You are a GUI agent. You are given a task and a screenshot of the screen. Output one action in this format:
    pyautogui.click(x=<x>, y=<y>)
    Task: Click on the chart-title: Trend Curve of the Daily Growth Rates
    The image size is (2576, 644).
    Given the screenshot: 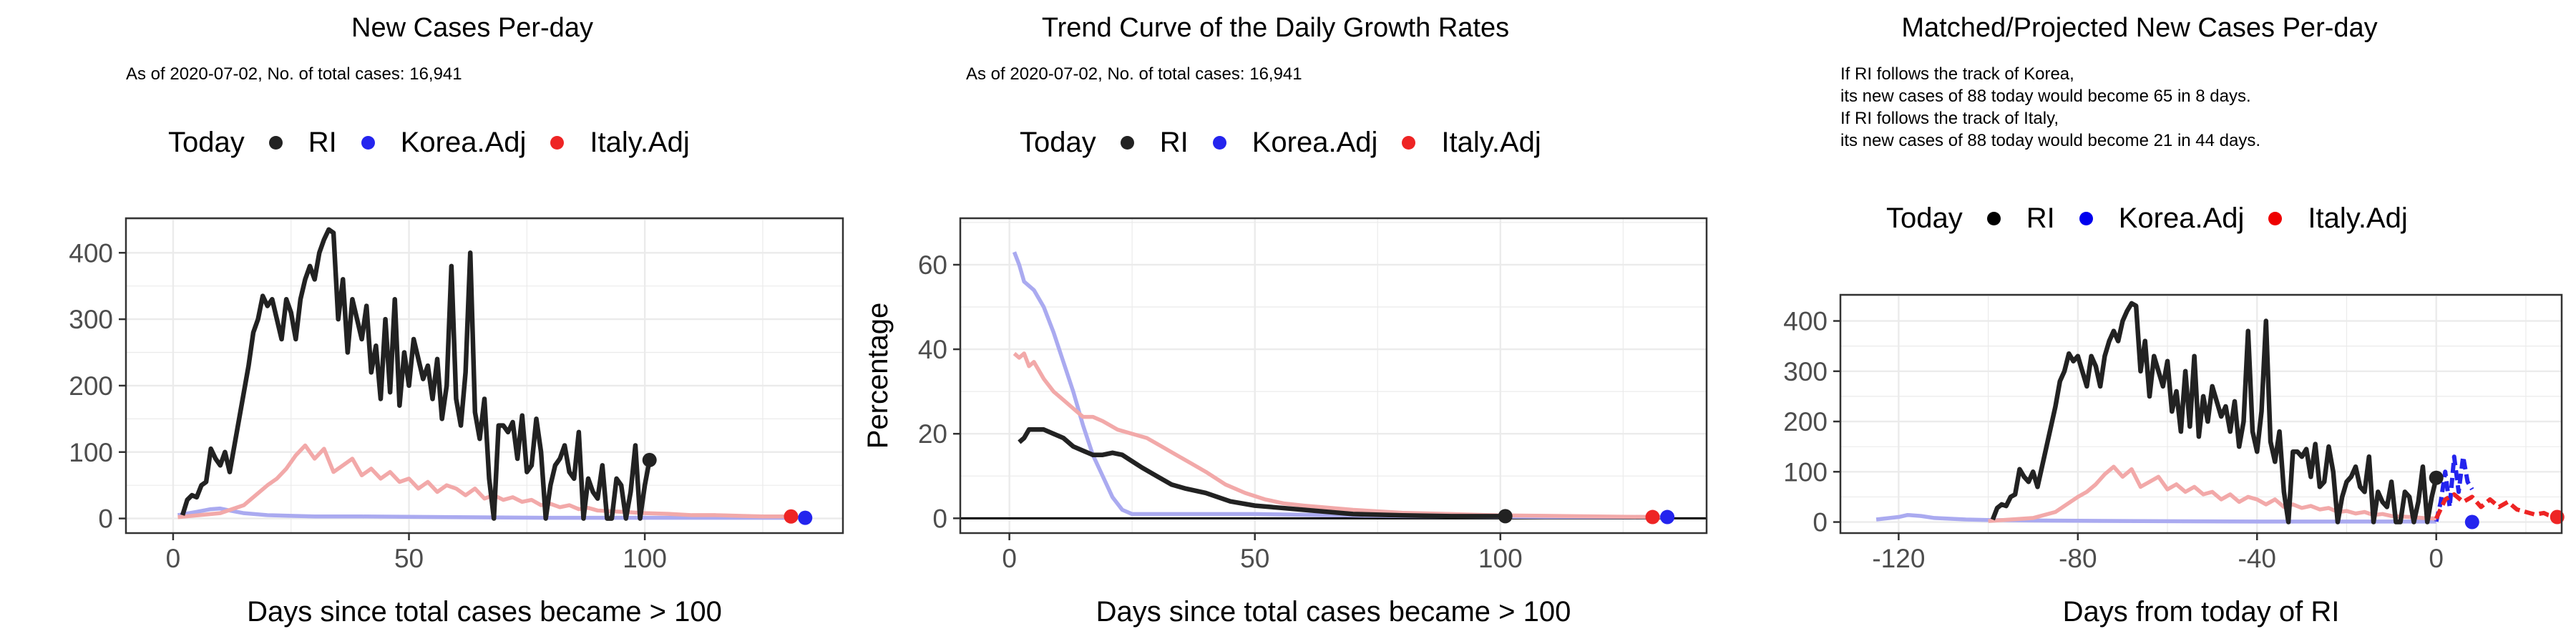 What is the action you would take?
    pyautogui.click(x=1275, y=28)
    